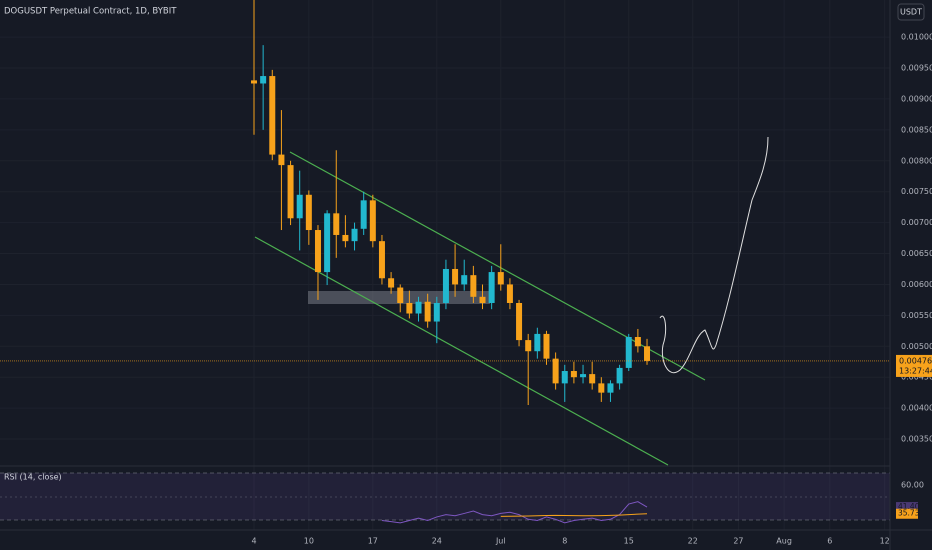 The height and width of the screenshot is (550, 932). Describe the element at coordinates (564, 541) in the screenshot. I see `x-tick-label: 8` at that location.